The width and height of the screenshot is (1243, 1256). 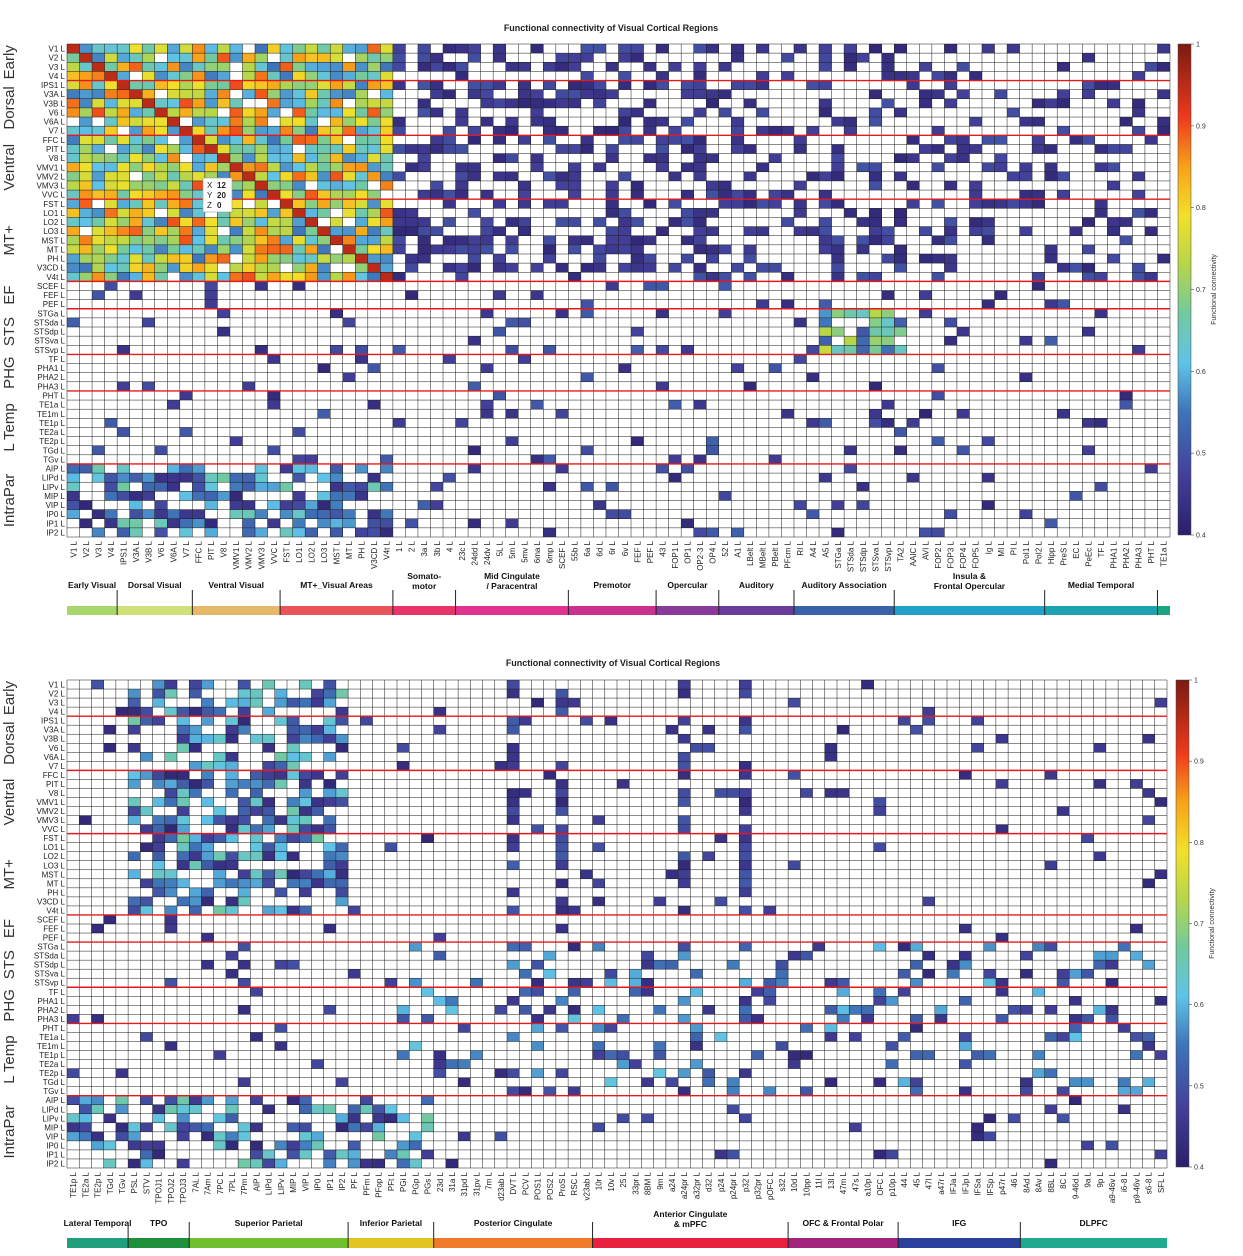 What do you see at coordinates (211, 550) in the screenshot?
I see `column-label: PIT L` at bounding box center [211, 550].